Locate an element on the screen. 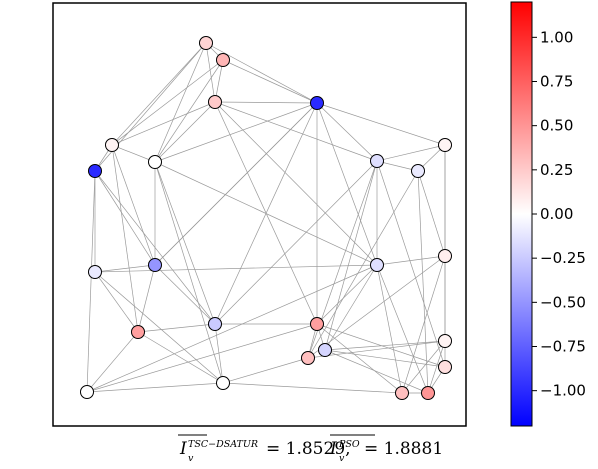 The width and height of the screenshot is (598, 469). colorbar-tick-label: 0.75 is located at coordinates (556, 82).